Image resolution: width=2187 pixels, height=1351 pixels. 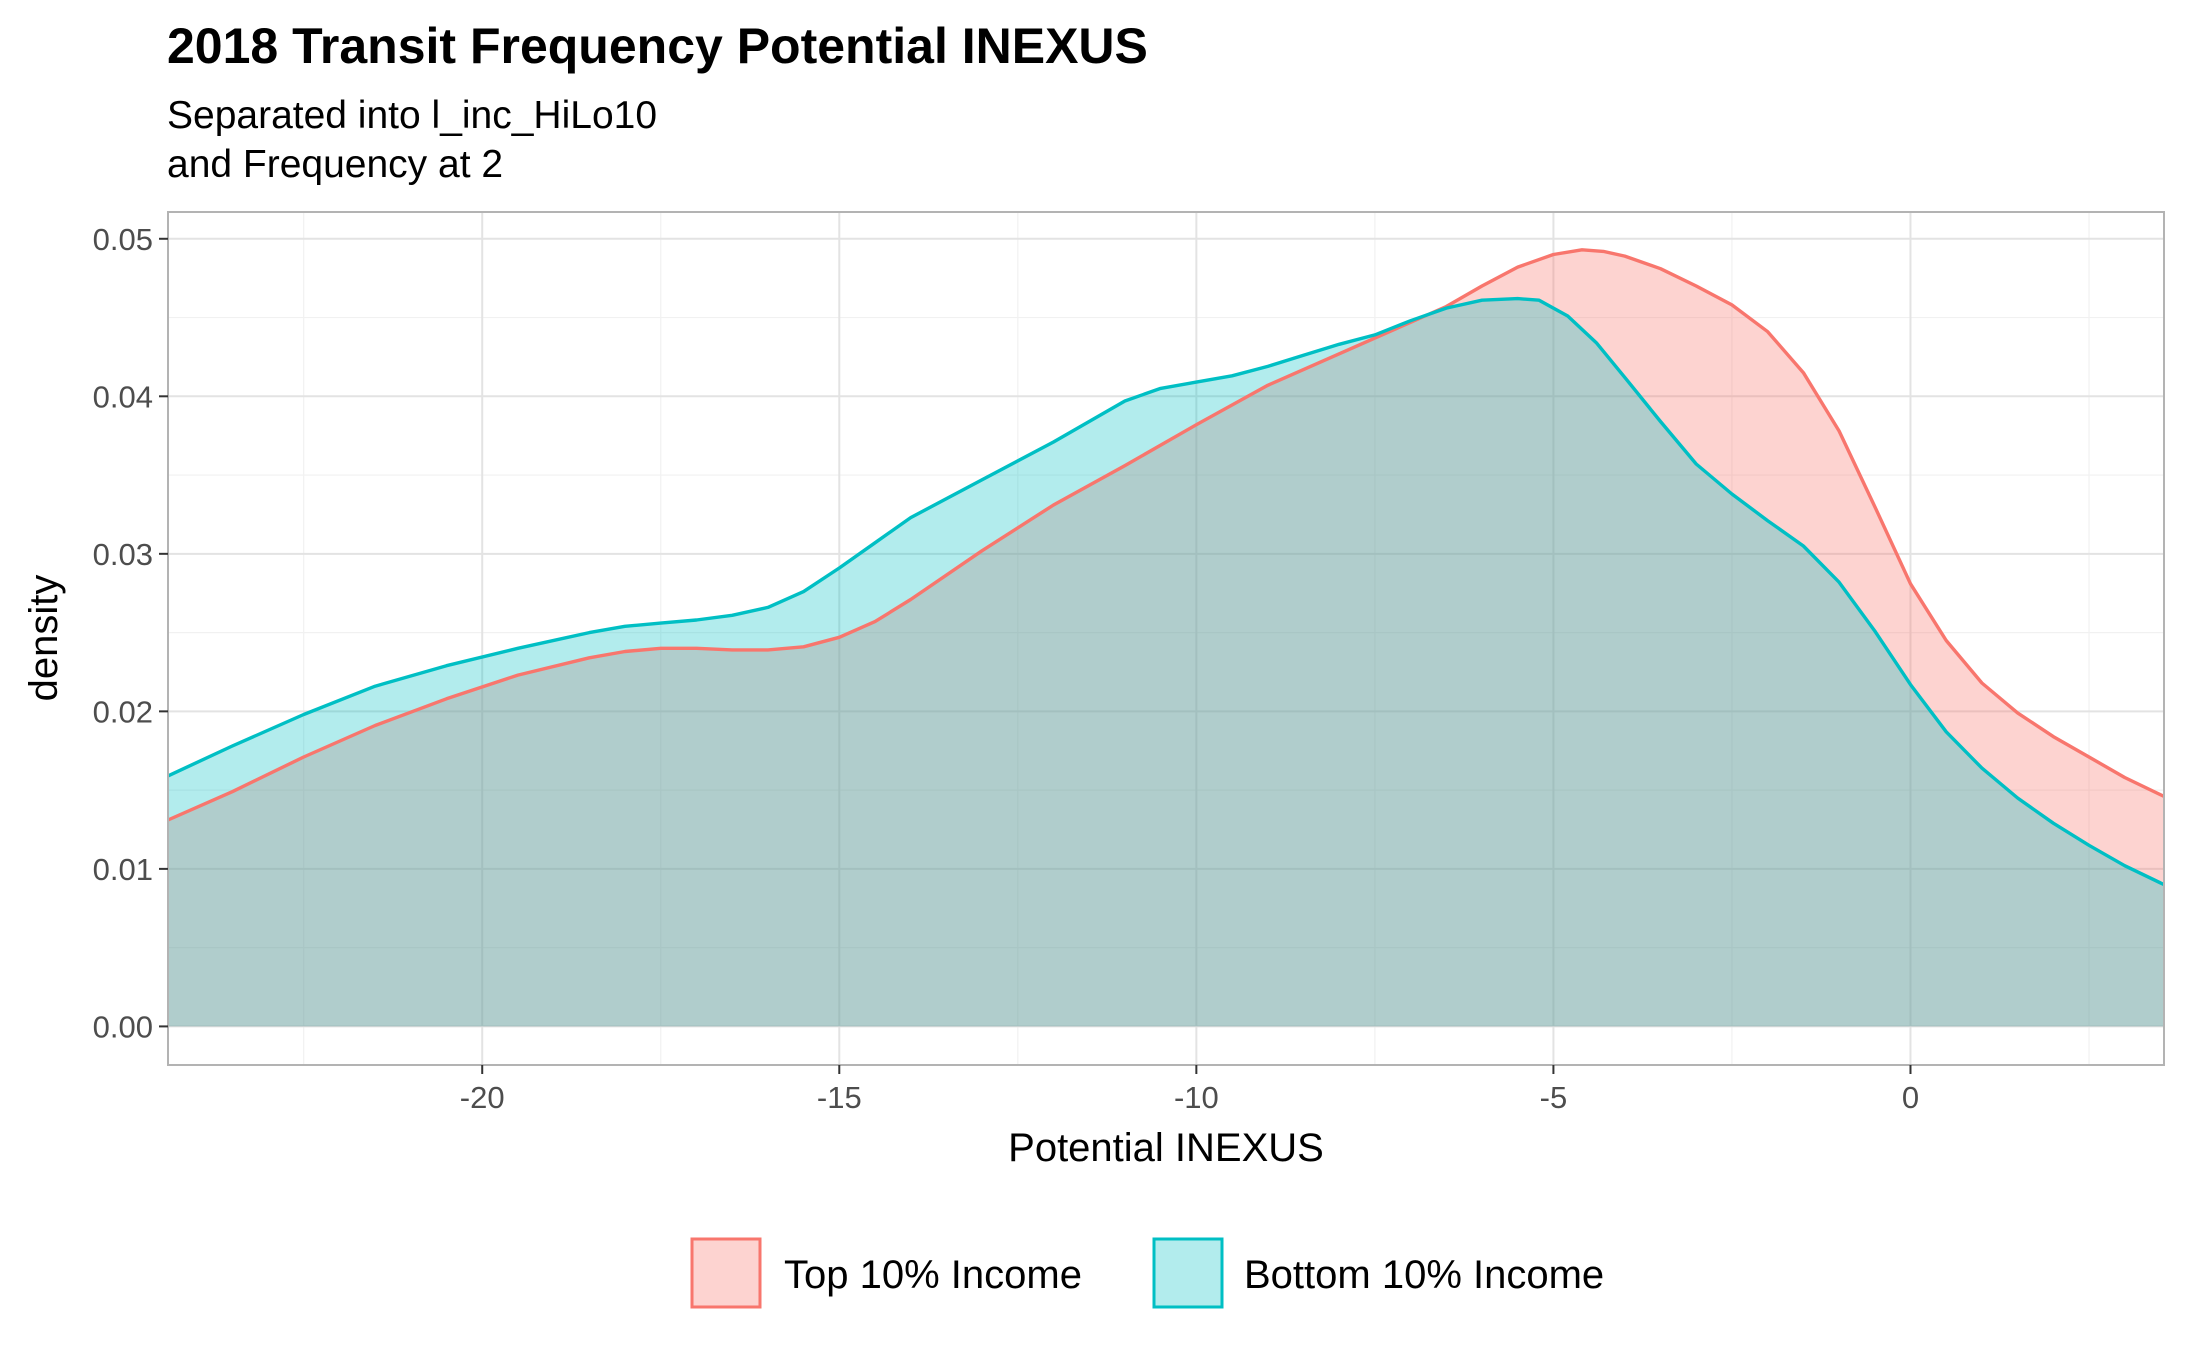 What do you see at coordinates (1188, 1273) in the screenshot?
I see `legend-key-bottom-10-income` at bounding box center [1188, 1273].